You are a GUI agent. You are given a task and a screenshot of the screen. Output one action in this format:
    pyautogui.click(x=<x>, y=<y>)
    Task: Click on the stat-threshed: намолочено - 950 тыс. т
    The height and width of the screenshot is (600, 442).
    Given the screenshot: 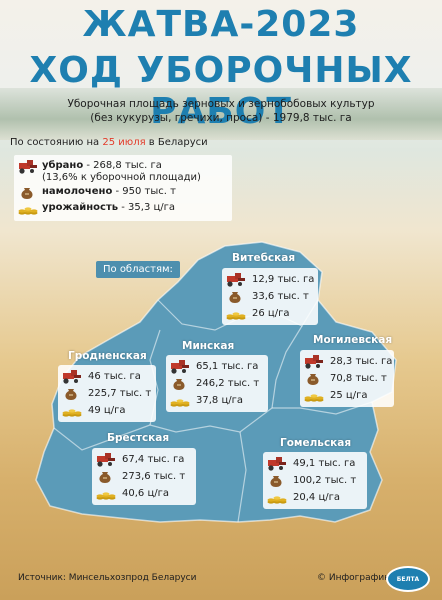 What is the action you would take?
    pyautogui.click(x=123, y=193)
    